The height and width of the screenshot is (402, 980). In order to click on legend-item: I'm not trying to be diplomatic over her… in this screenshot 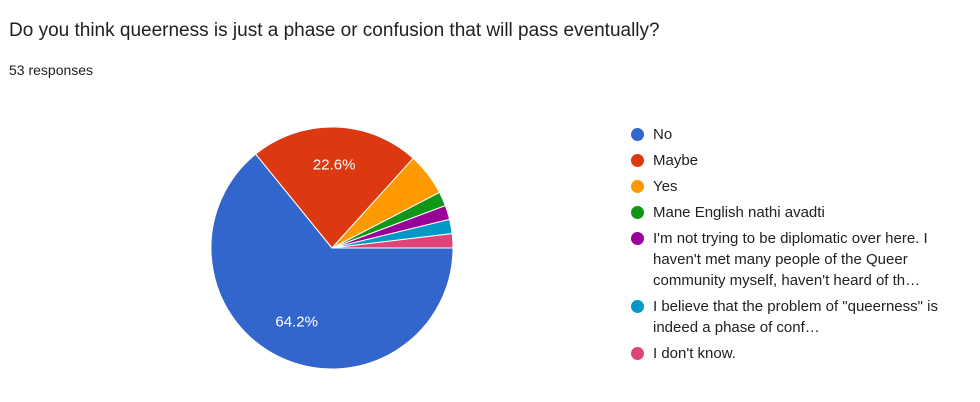, I will do `click(789, 259)`.